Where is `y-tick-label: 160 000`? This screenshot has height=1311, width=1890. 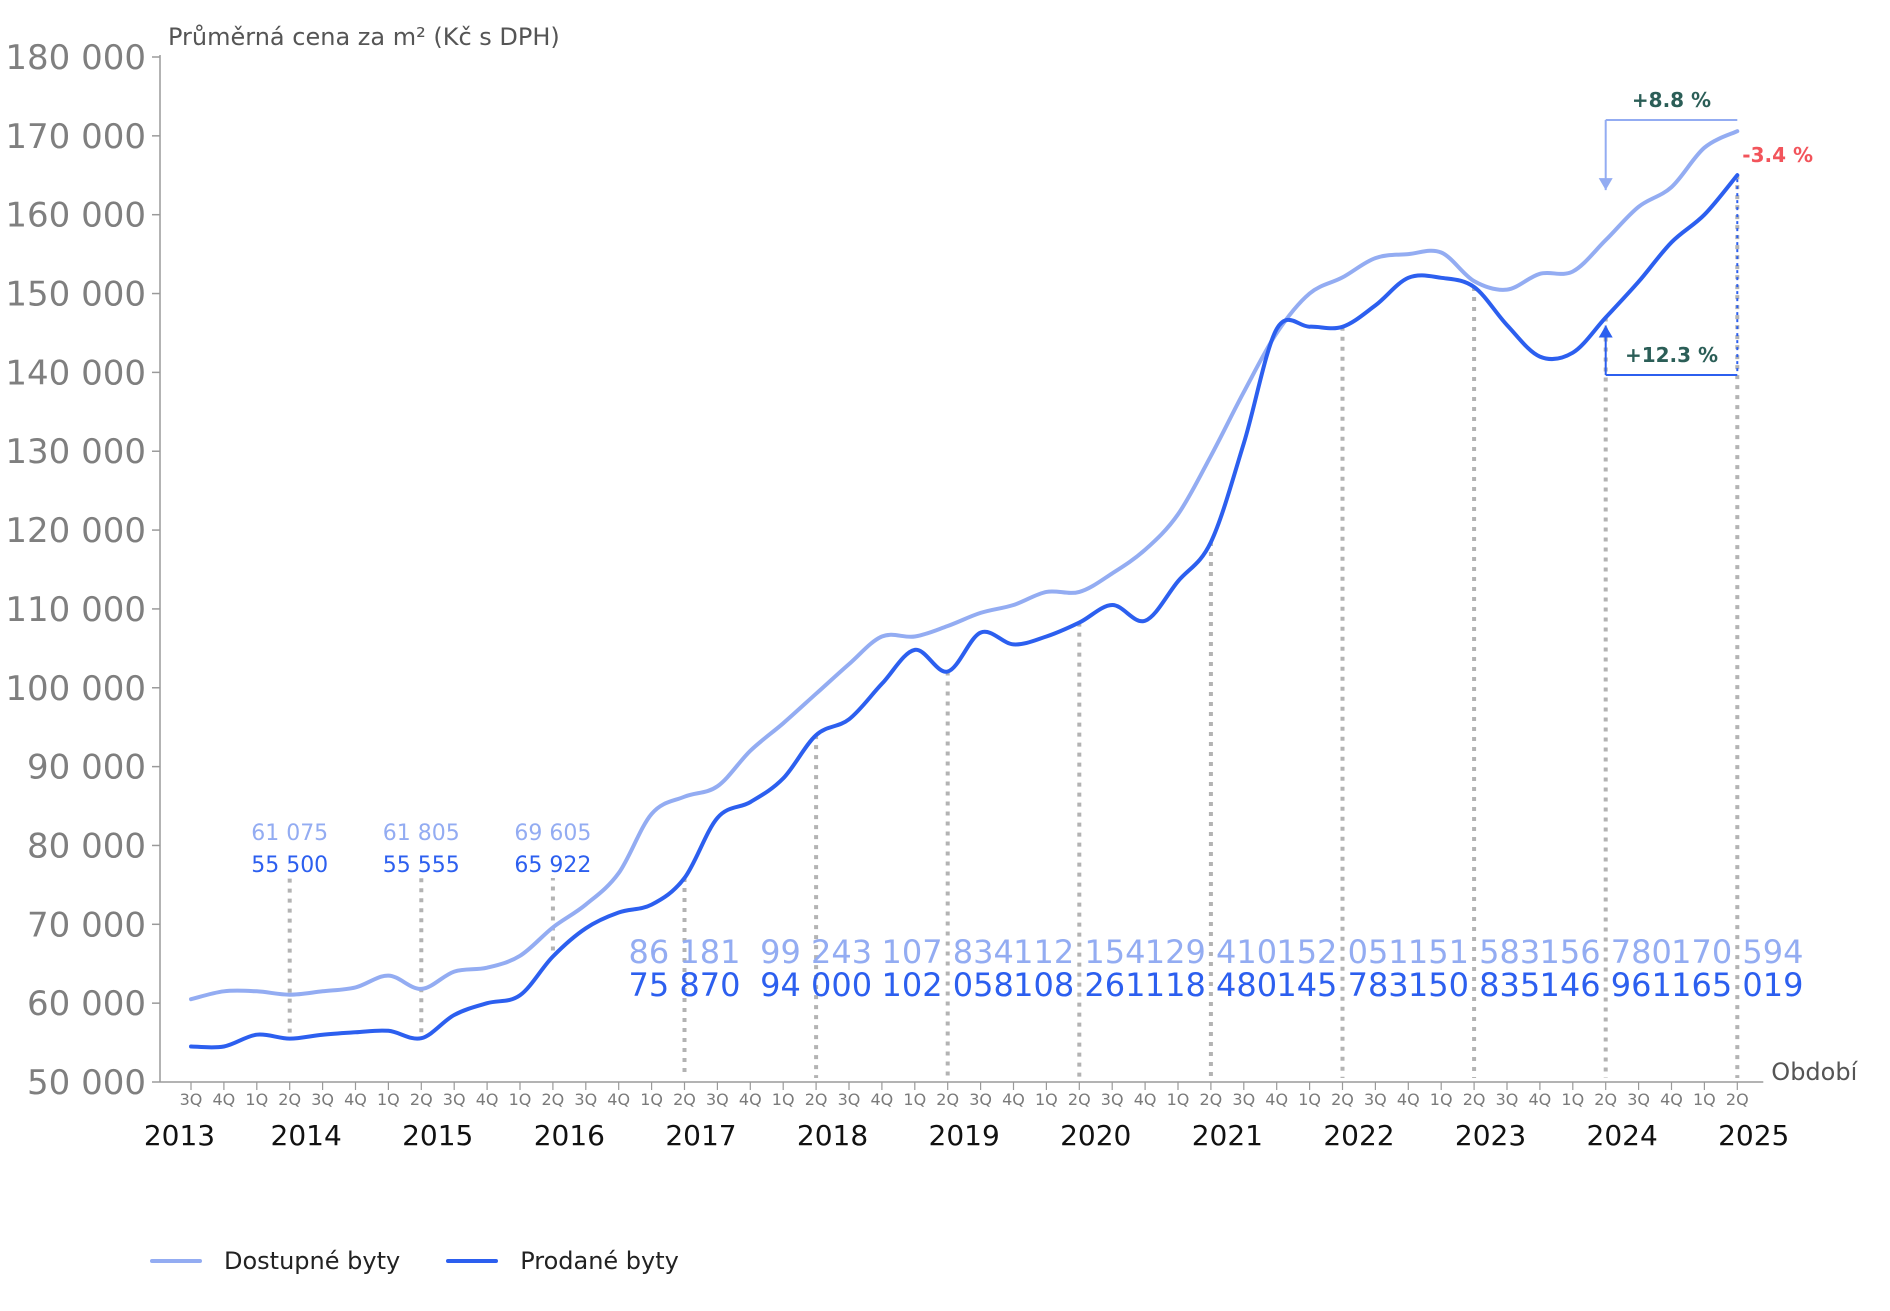
y-tick-label: 160 000 is located at coordinates (75, 216).